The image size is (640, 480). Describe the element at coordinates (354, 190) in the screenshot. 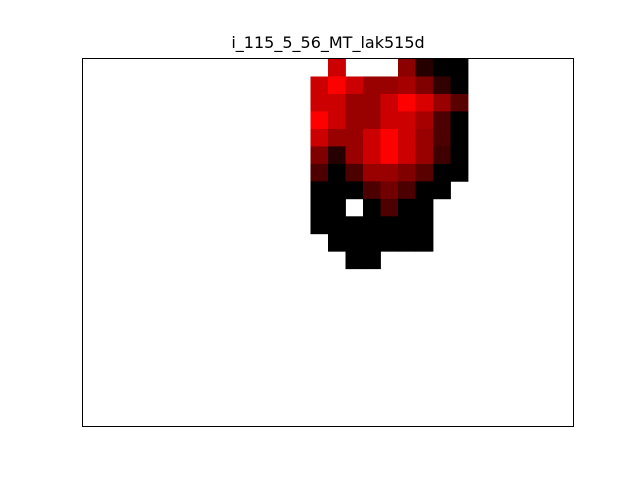

I see `heatmap-cell-r7-c15` at that location.